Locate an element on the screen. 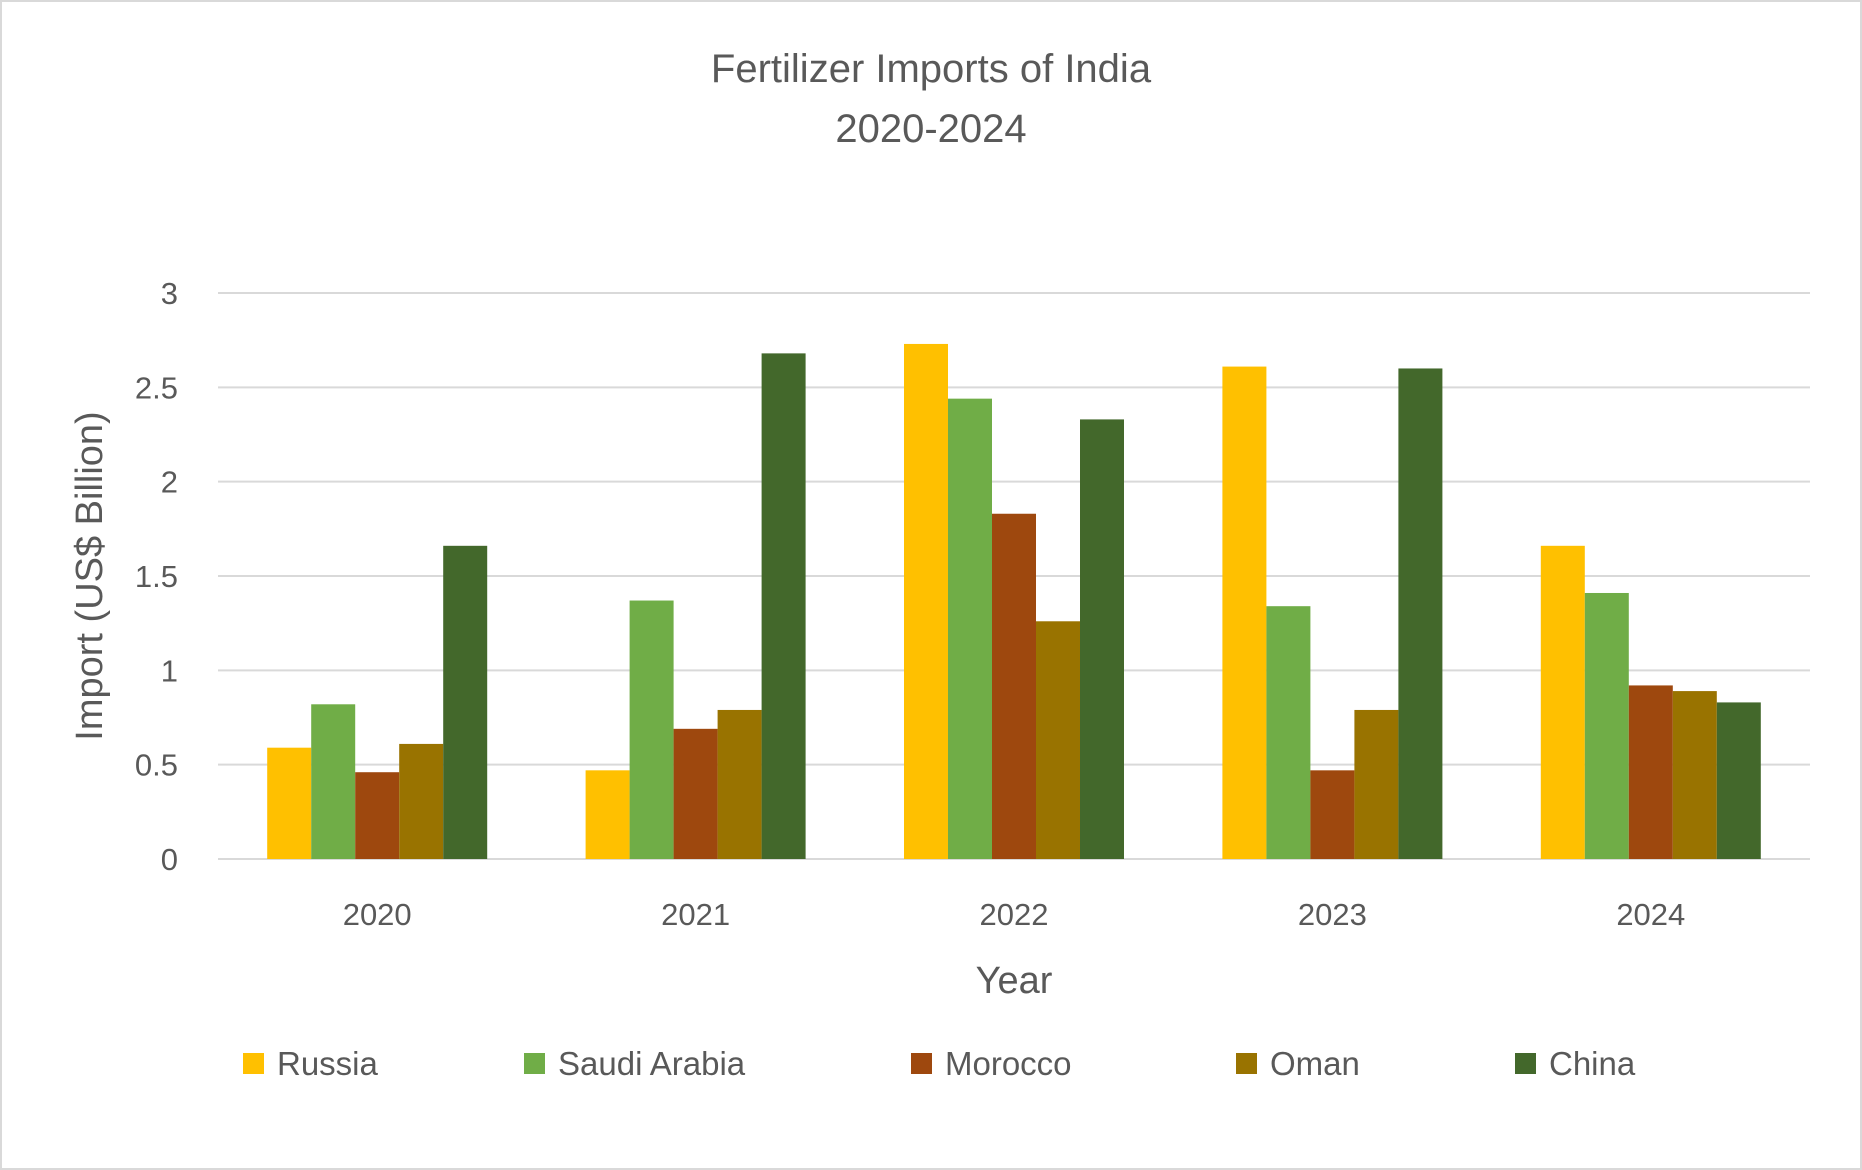 This screenshot has height=1170, width=1862. bar-saudi-arabia-2022 is located at coordinates (970, 628).